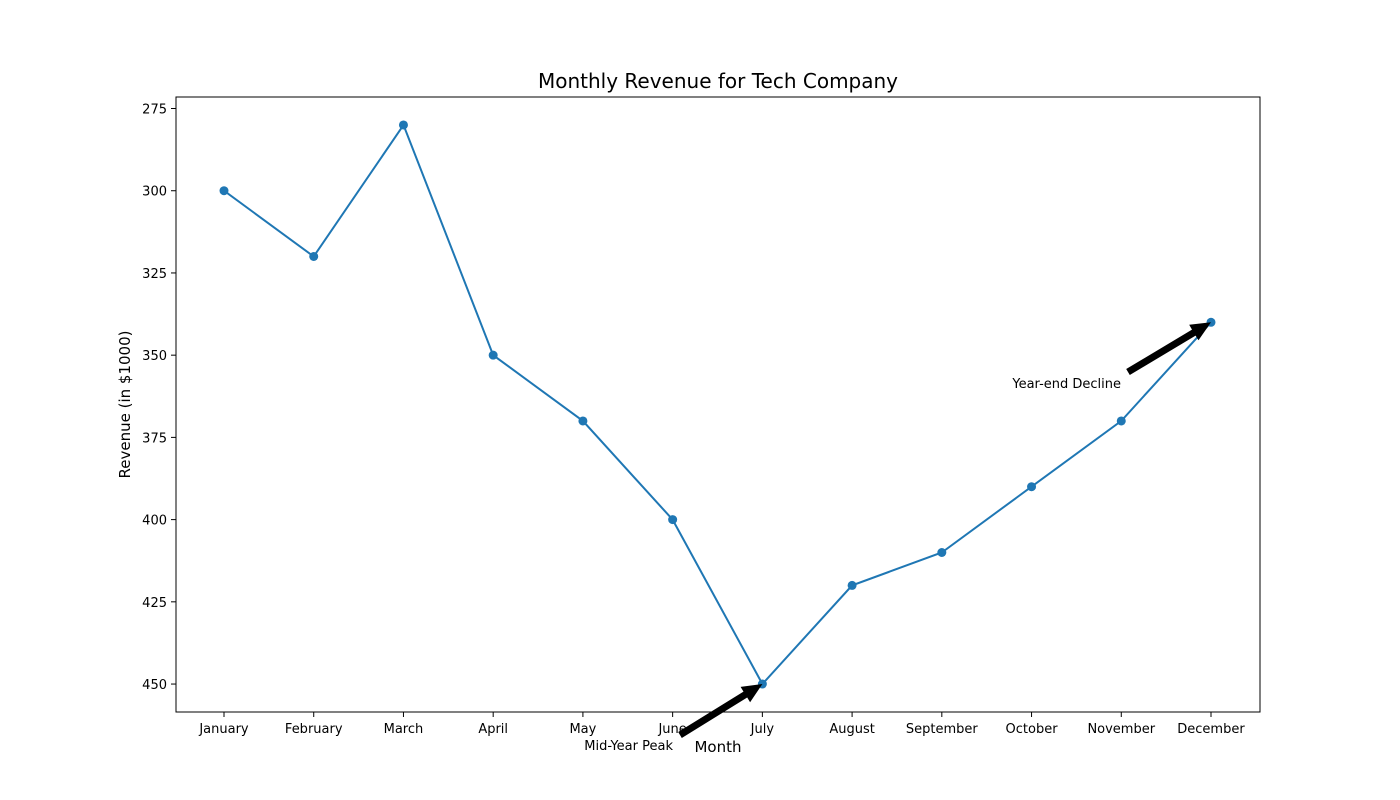 This screenshot has height=800, width=1400. I want to click on data-point-april, so click(493, 355).